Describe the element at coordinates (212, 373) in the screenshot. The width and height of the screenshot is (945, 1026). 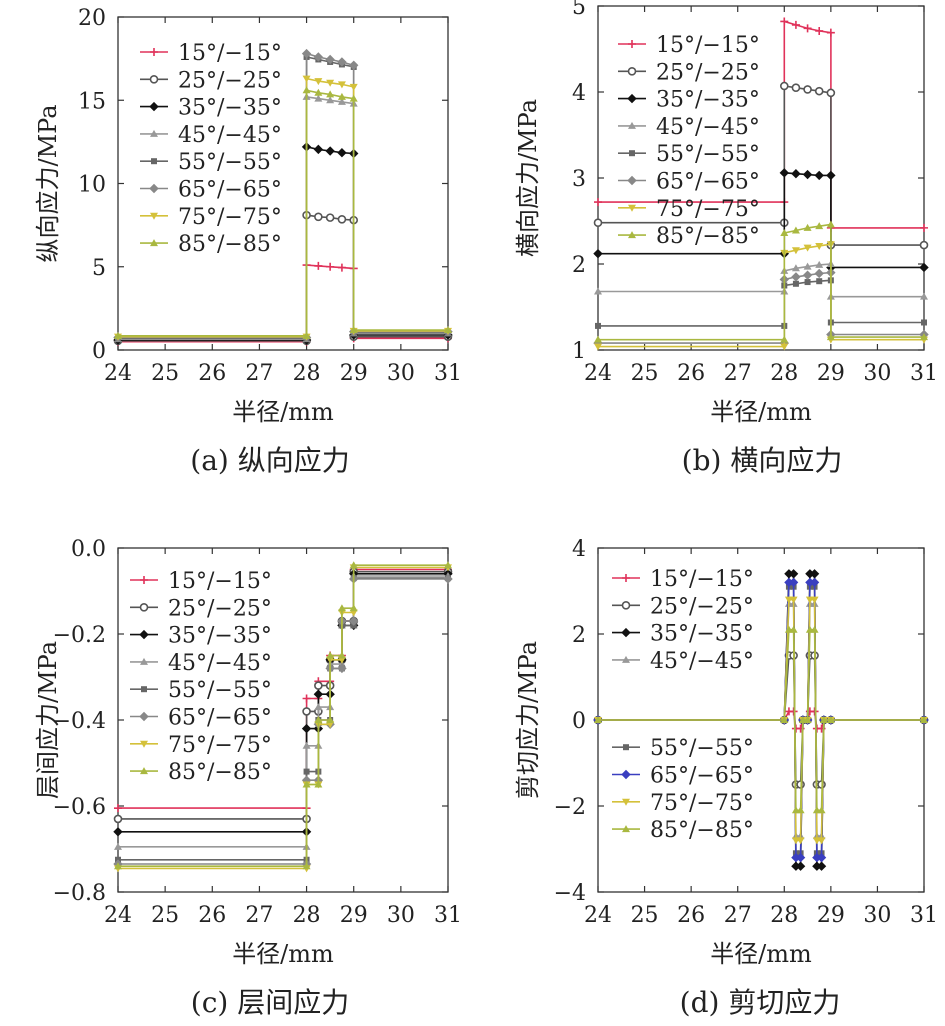
I see `x-tick-label: 26` at that location.